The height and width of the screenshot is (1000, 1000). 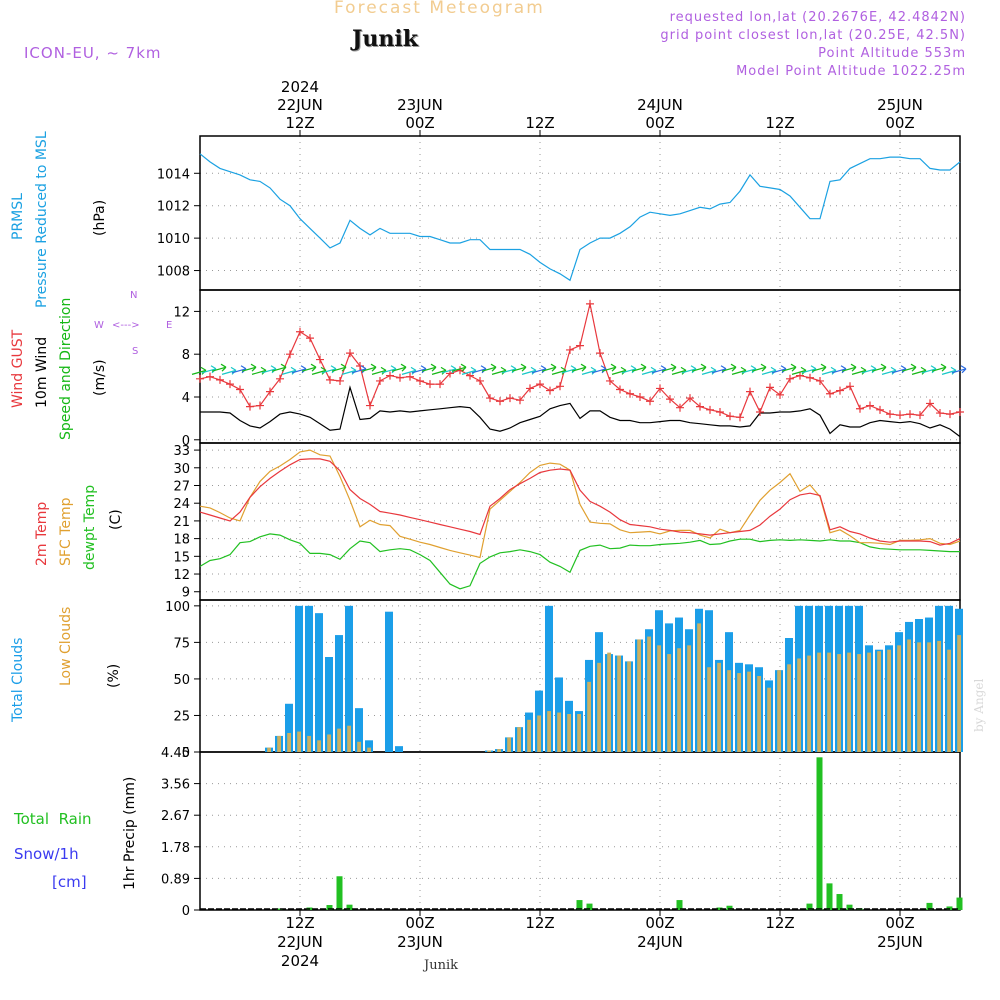 What do you see at coordinates (181, 469) in the screenshot?
I see `y-tick-label: 30` at bounding box center [181, 469].